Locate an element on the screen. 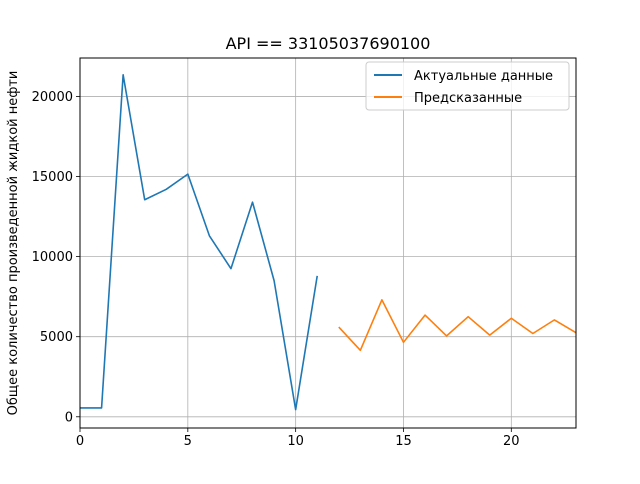 The height and width of the screenshot is (484, 640). series-line-predicted is located at coordinates (457, 325).